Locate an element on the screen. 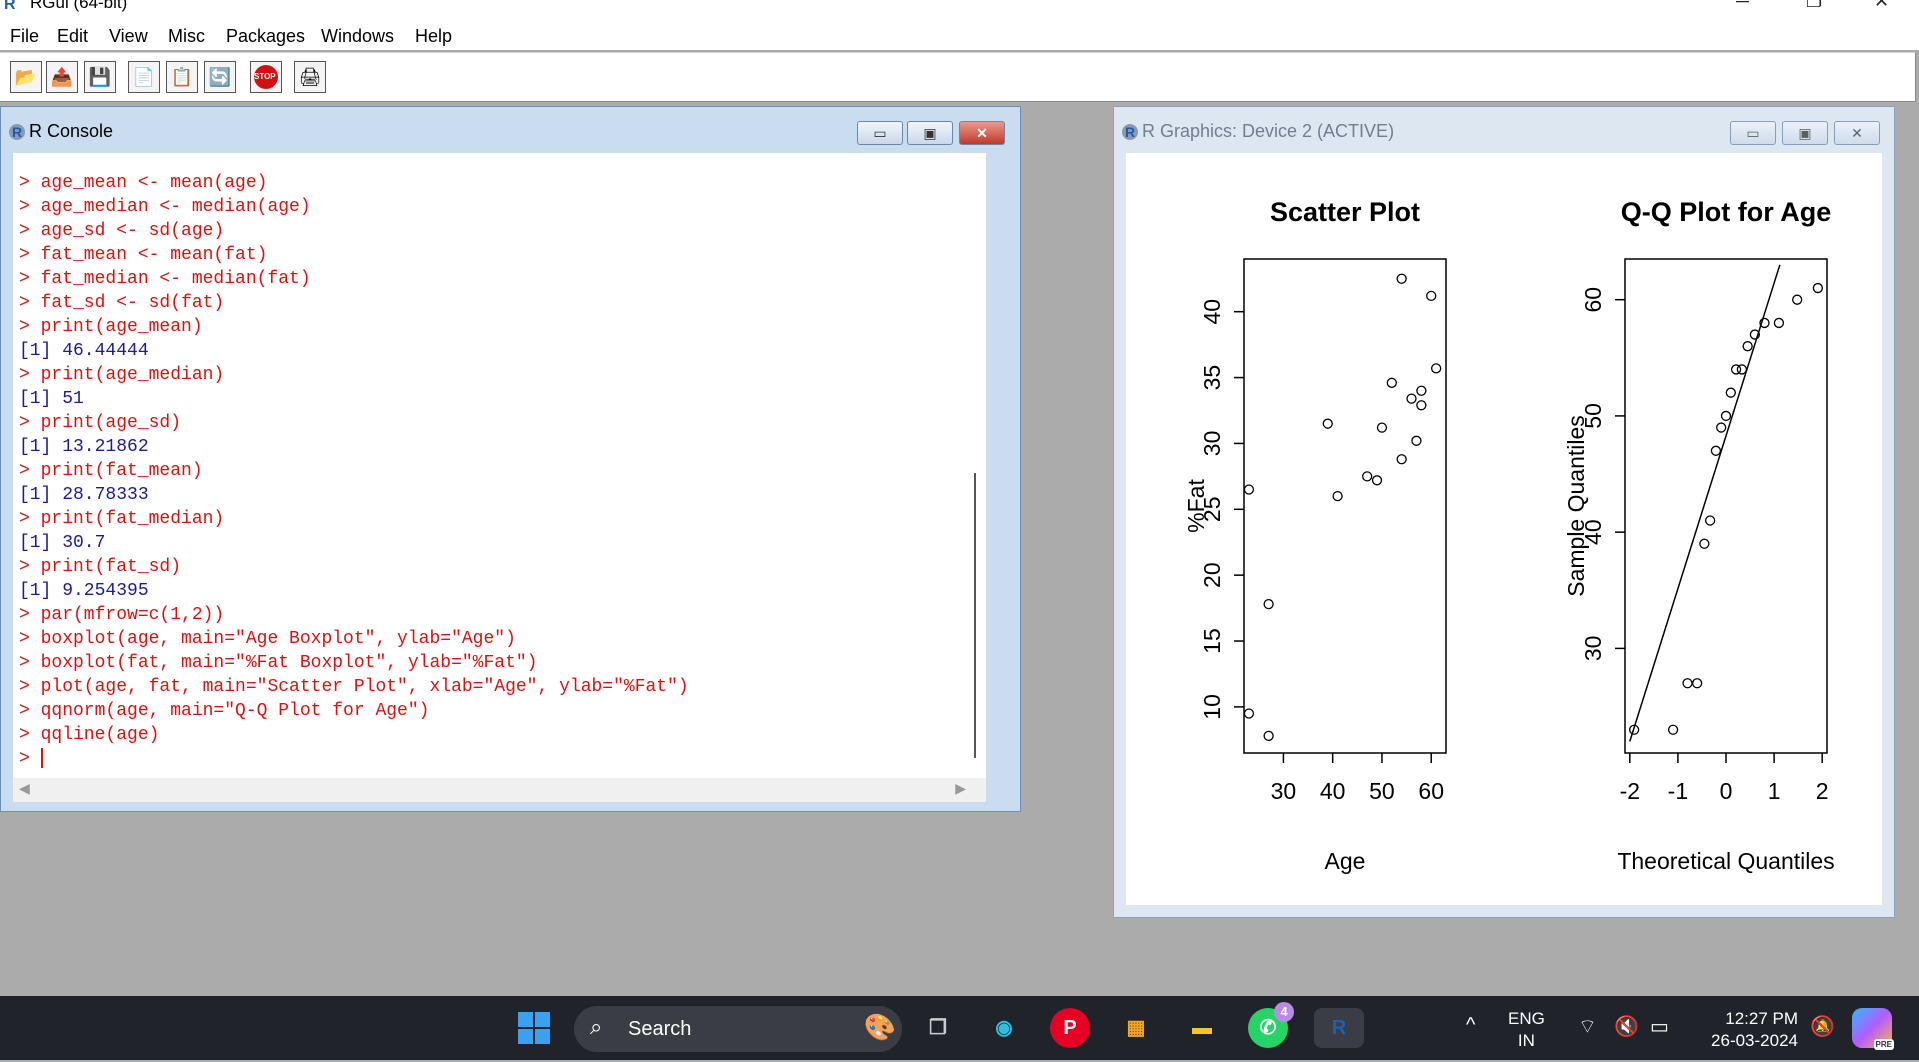  save-icon: 💾 is located at coordinates (100, 77).